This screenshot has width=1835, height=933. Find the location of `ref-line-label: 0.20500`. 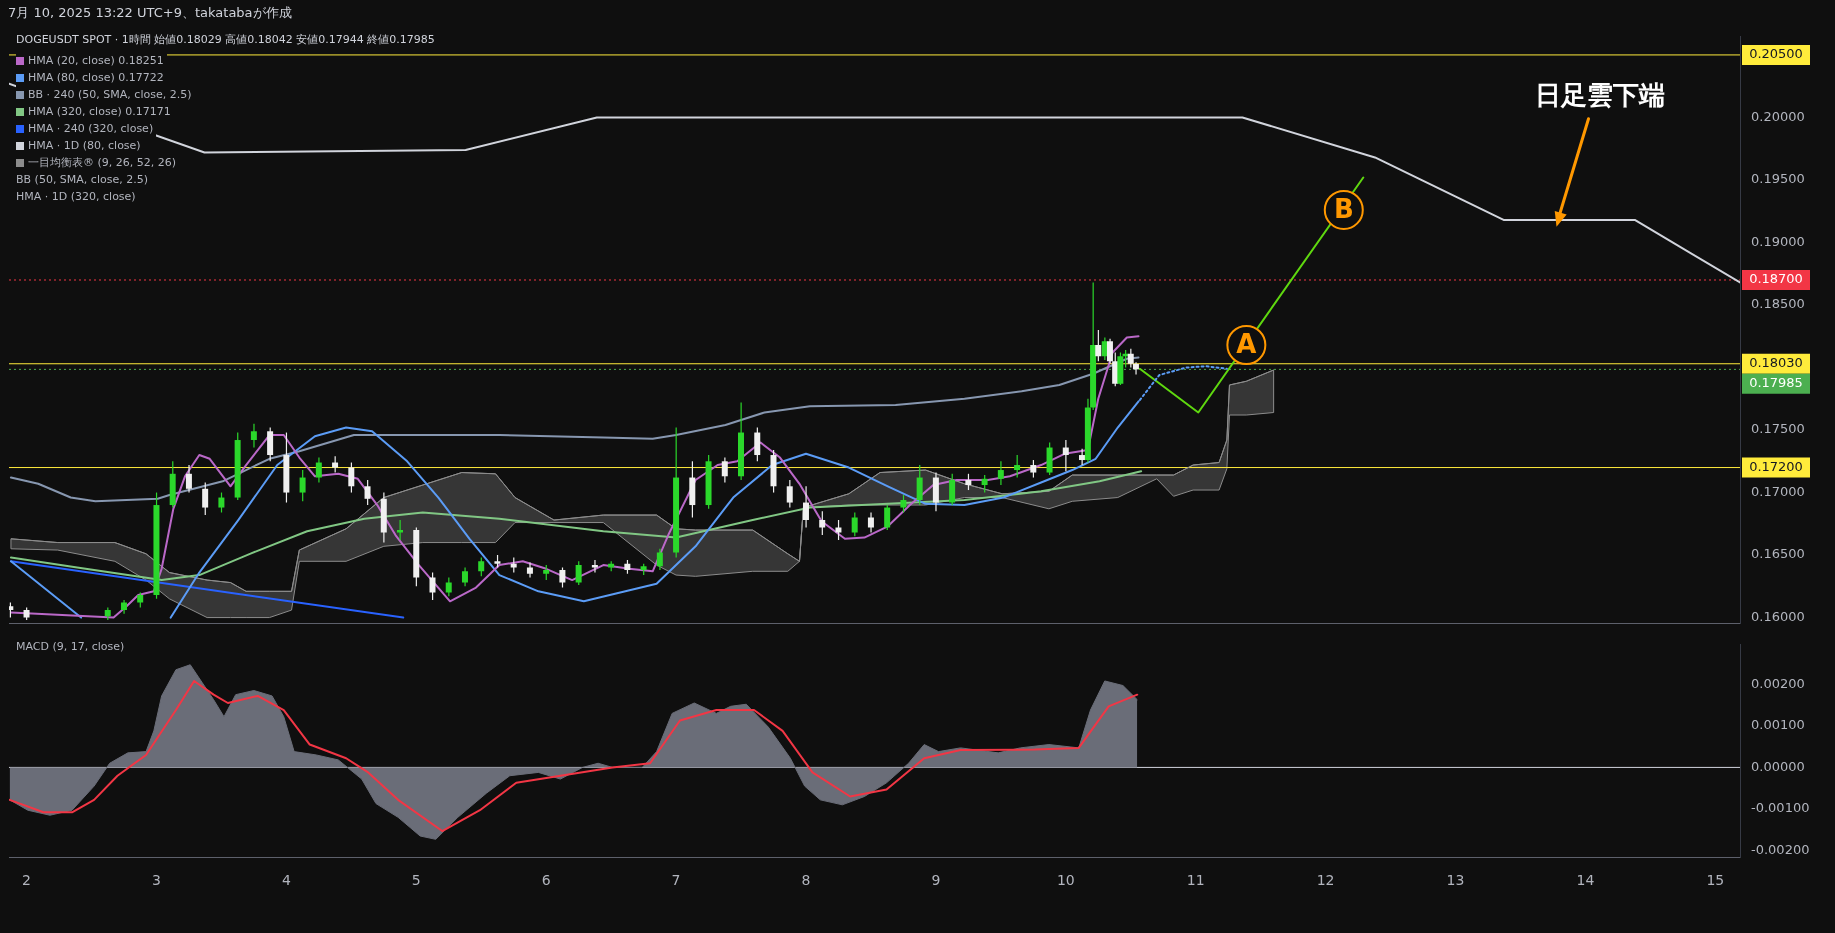

ref-line-label: 0.20500 is located at coordinates (1776, 54).